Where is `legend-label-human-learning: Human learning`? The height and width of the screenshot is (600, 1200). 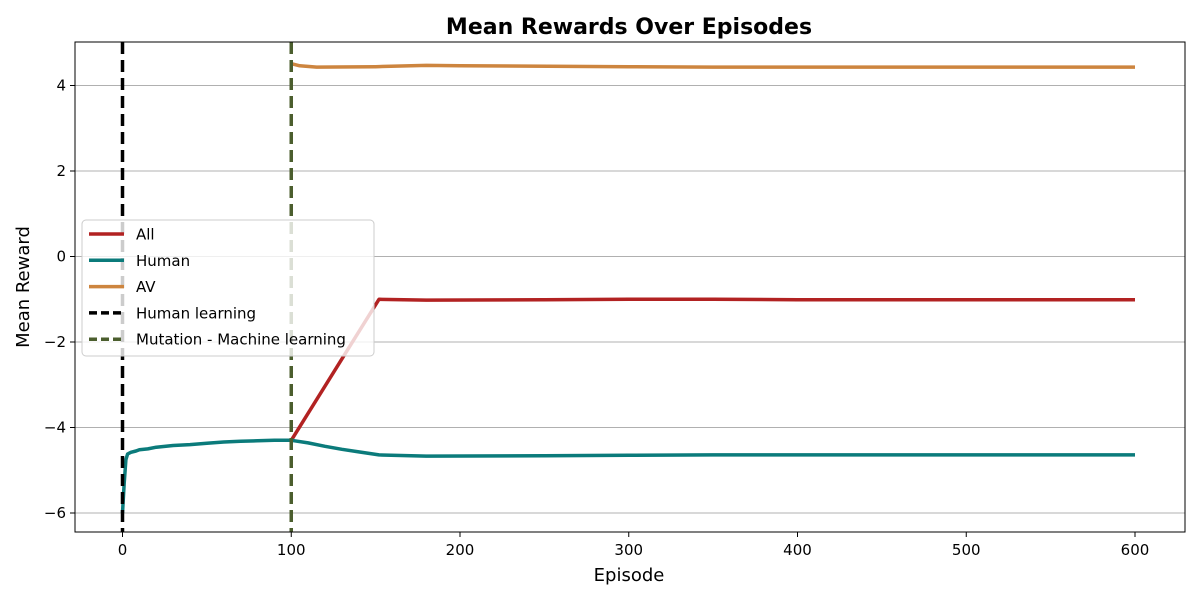
legend-label-human-learning: Human learning is located at coordinates (196, 313).